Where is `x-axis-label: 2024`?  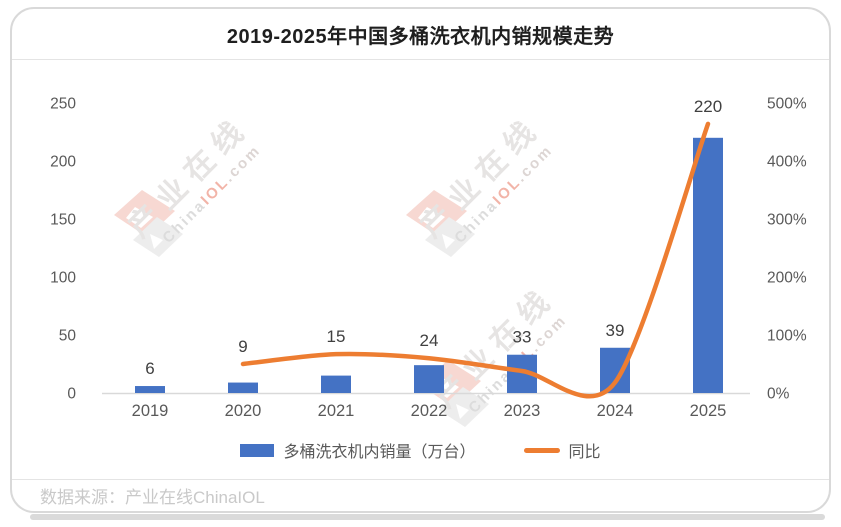
x-axis-label: 2024 is located at coordinates (615, 411).